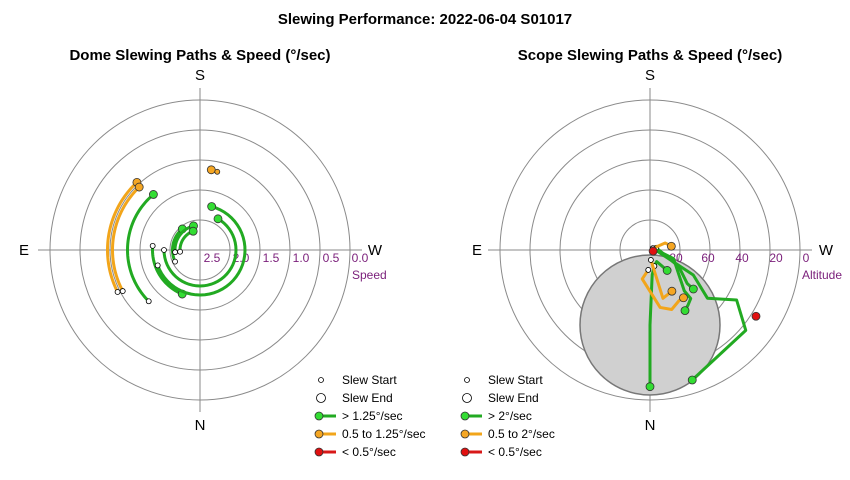 This screenshot has width=850, height=480. What do you see at coordinates (477, 250) in the screenshot?
I see `scope-compass-e: E` at bounding box center [477, 250].